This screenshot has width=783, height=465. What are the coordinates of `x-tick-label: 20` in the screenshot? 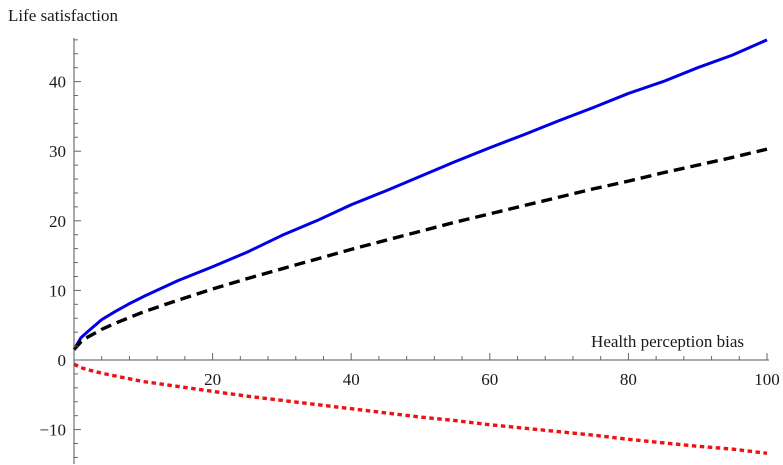 It's located at (212, 379).